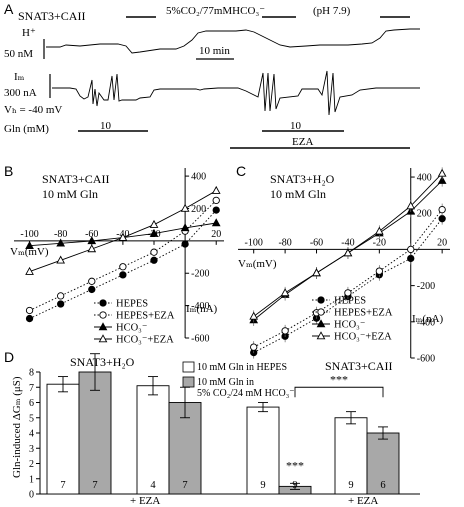 Image resolution: width=464 pixels, height=507 pixels. I want to click on y-tick-label: 0, so click(31, 495).